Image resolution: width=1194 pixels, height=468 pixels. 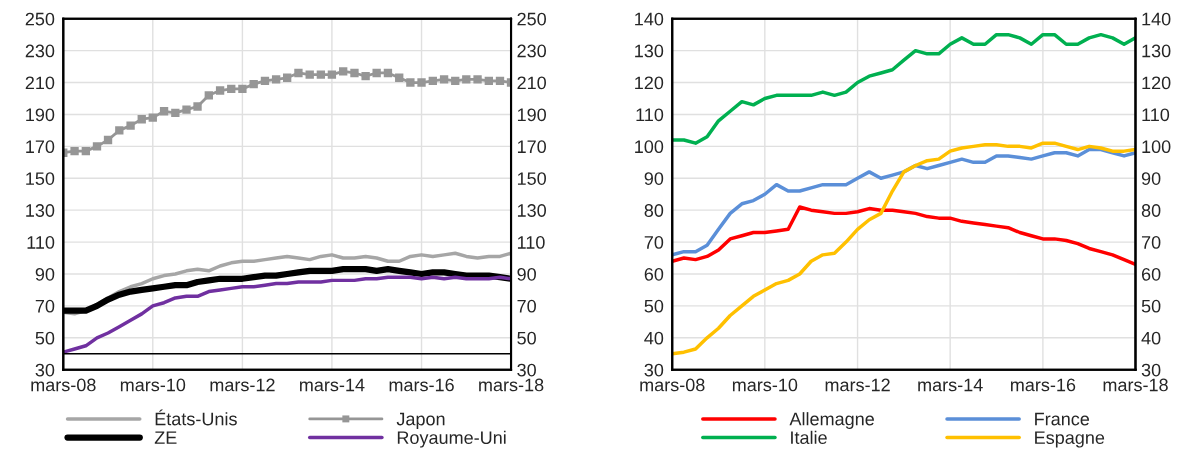 I want to click on y2-tick-label: 250, so click(x=532, y=19).